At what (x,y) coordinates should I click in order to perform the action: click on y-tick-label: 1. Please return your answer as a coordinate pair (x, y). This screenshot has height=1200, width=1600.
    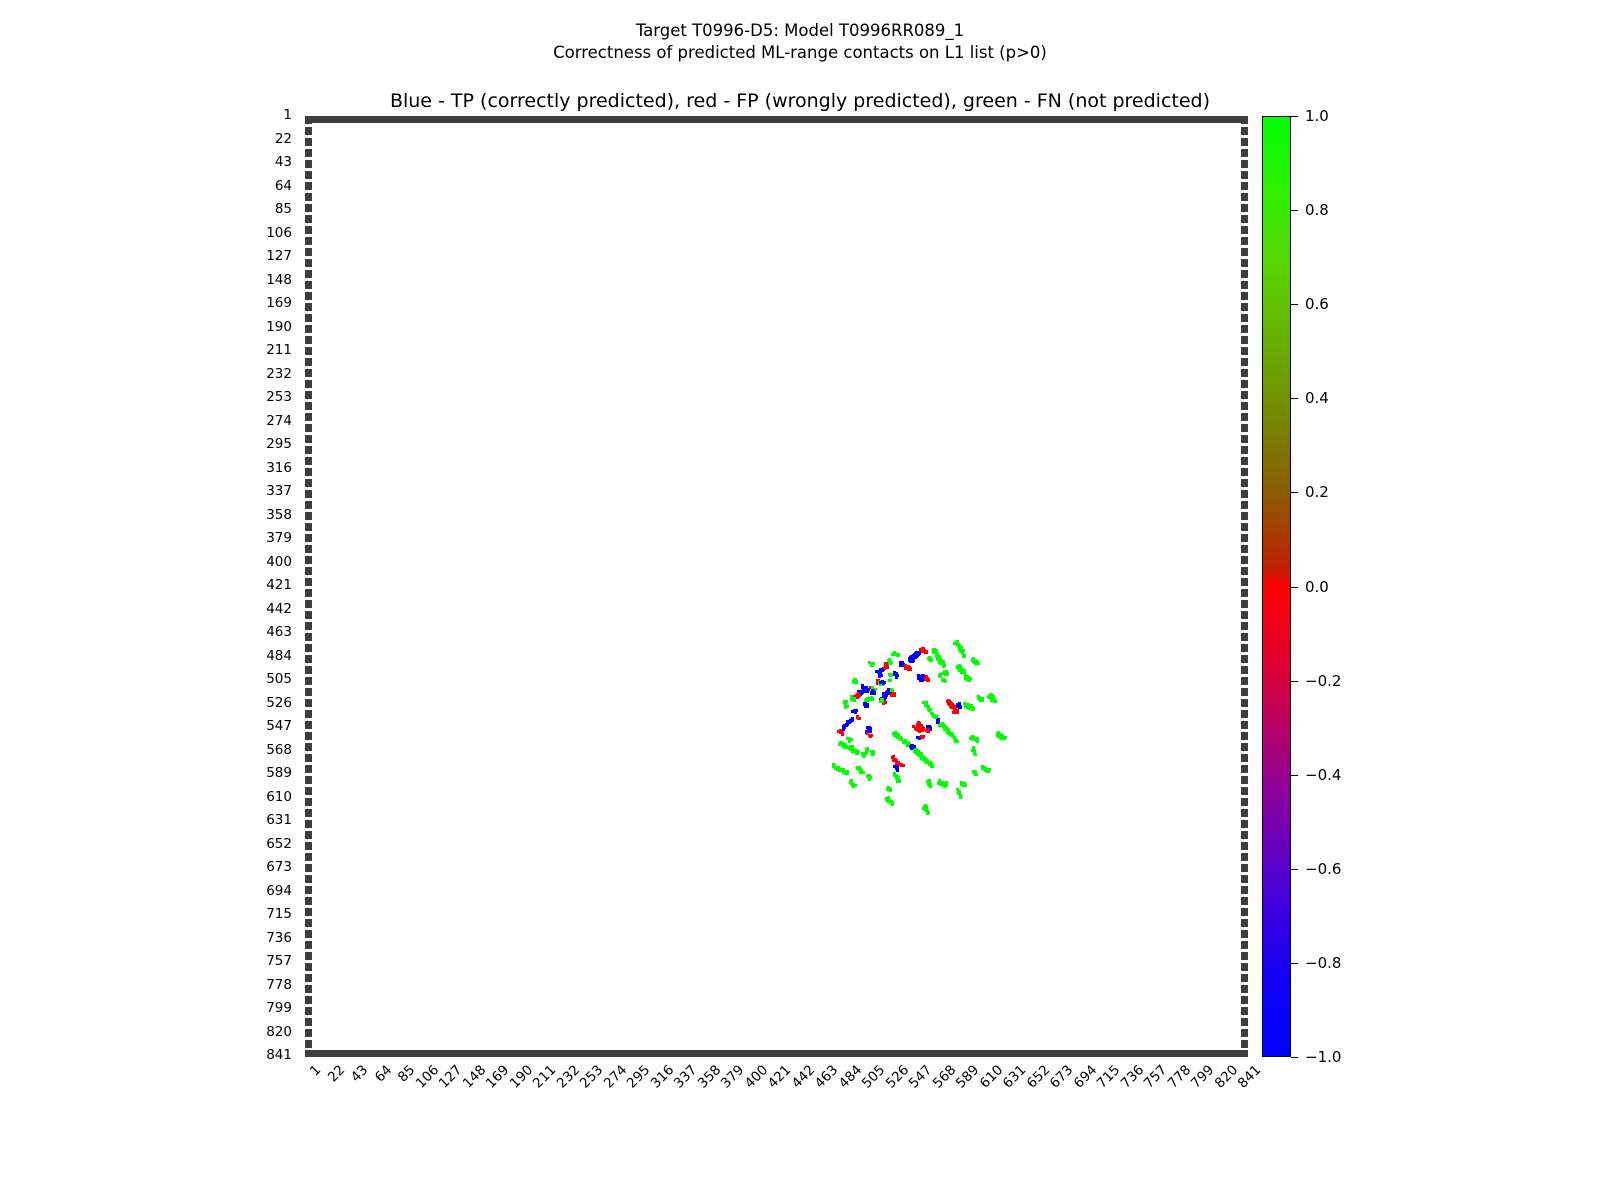
    Looking at the image, I should click on (287, 115).